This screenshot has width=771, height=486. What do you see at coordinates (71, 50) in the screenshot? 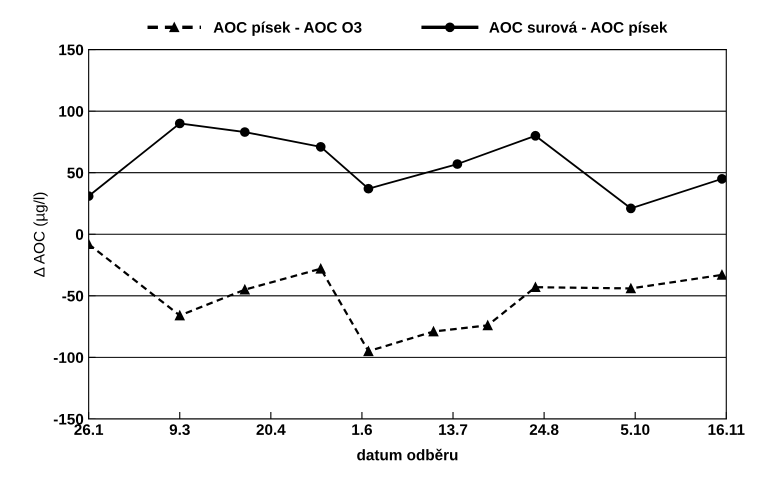
I see `y-tick-label: 150` at bounding box center [71, 50].